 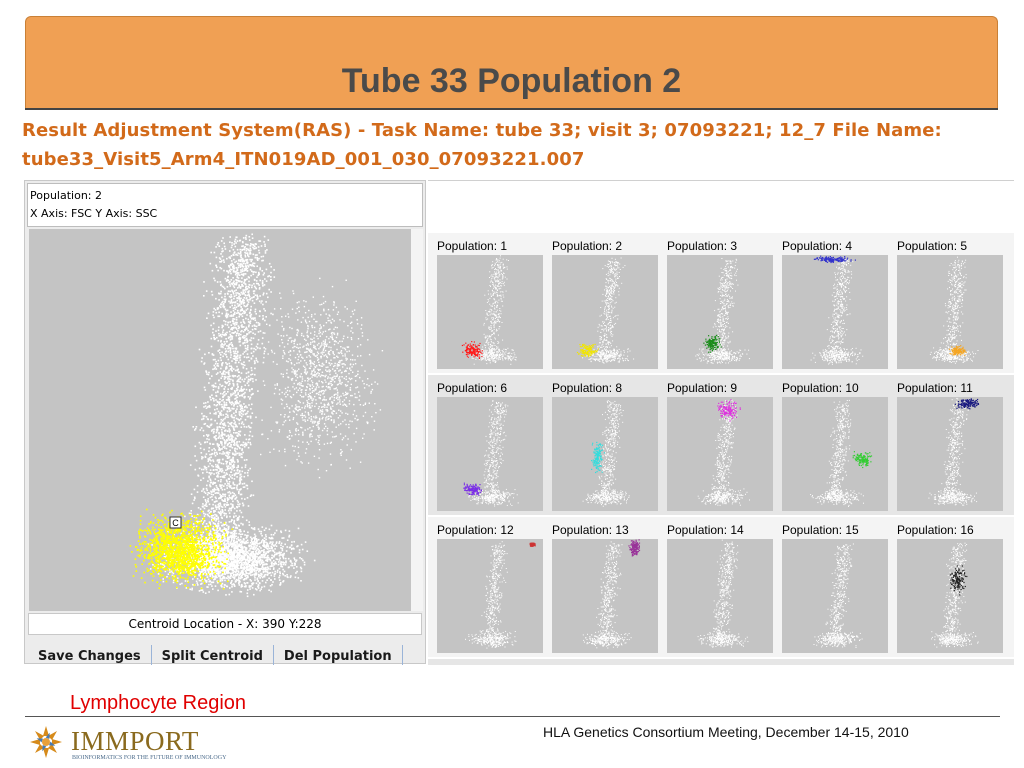 I want to click on population-thumb-12: Population: 12, so click(x=485, y=587).